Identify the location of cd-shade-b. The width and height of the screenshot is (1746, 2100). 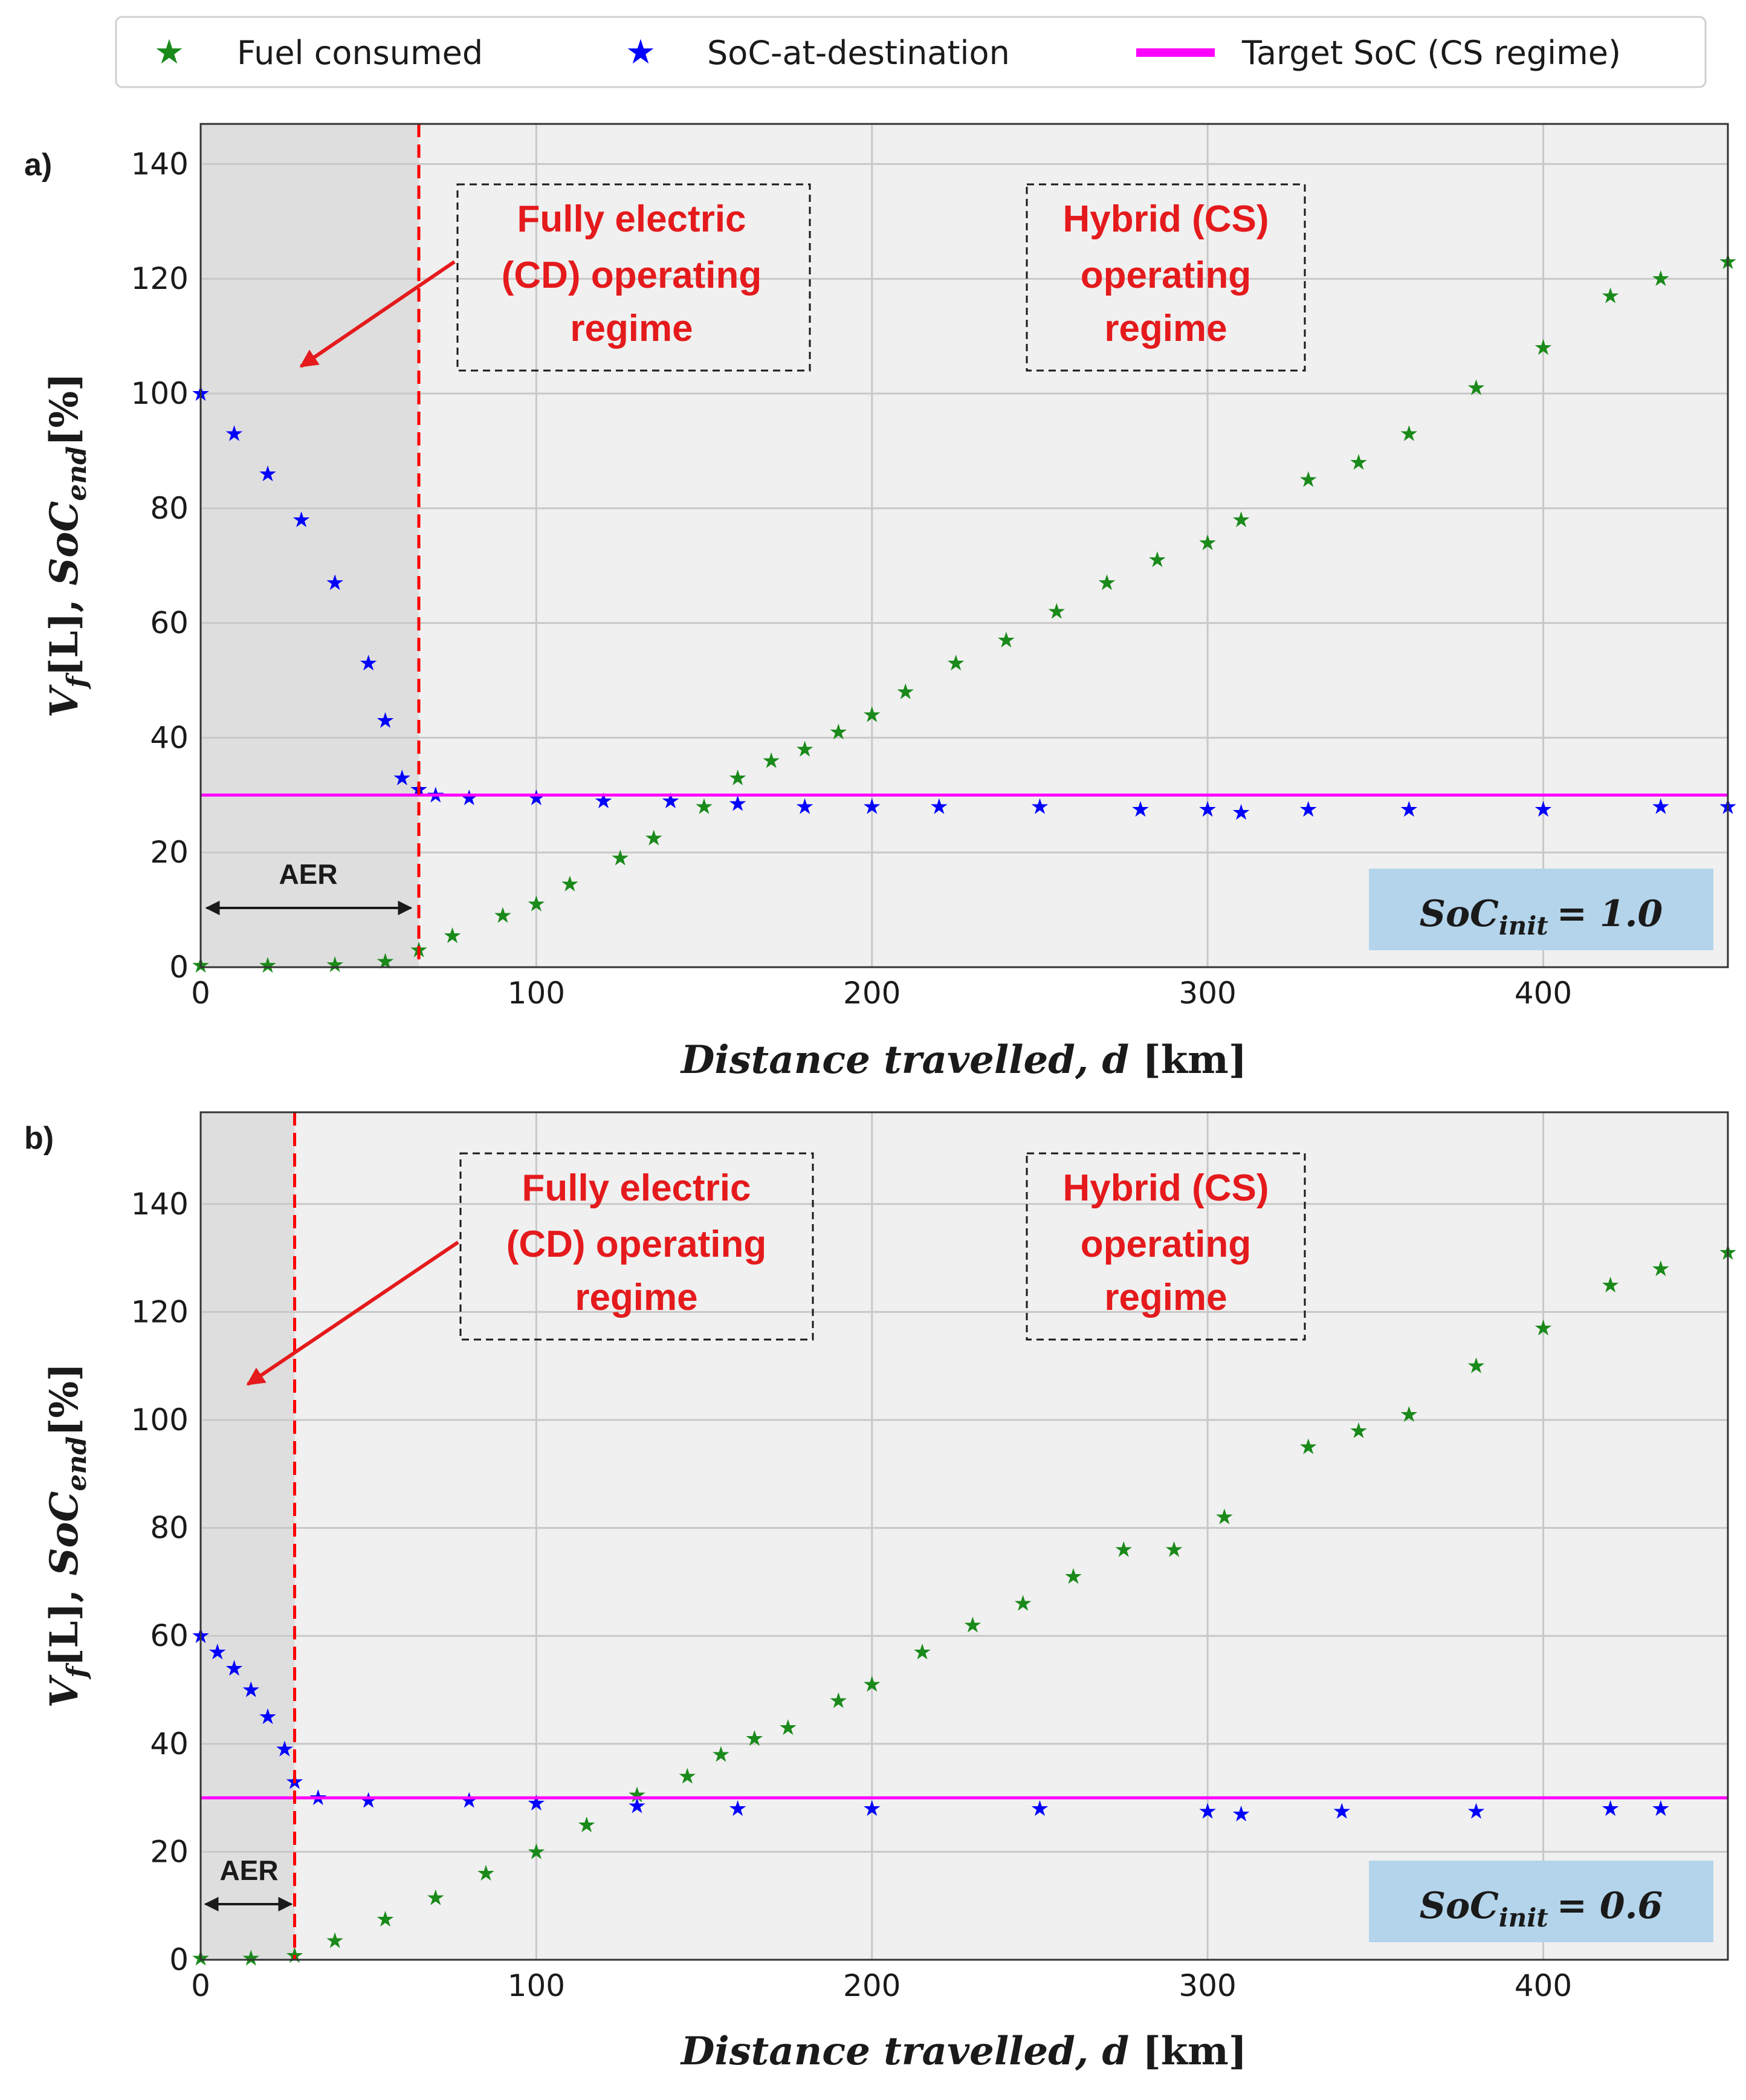
(248, 1536).